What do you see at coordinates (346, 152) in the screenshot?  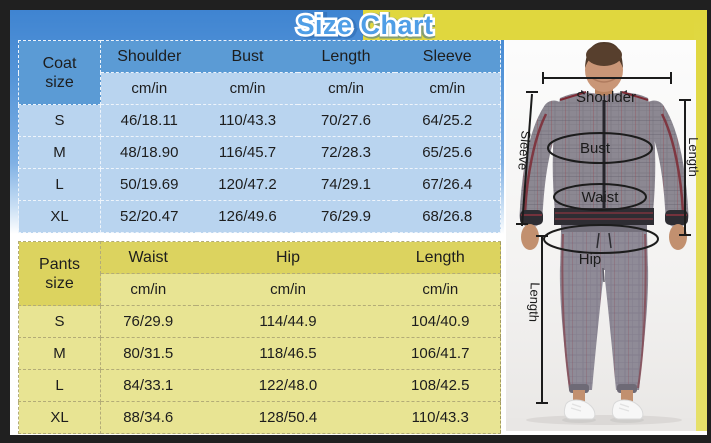 I see `value-cell: 72/28.3` at bounding box center [346, 152].